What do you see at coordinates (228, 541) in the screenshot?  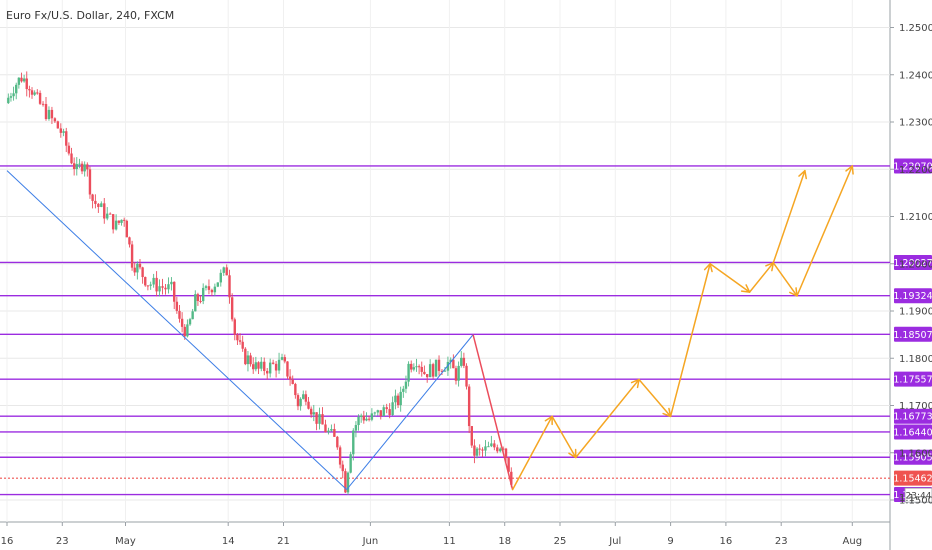 I see `x-tick-label: 14` at bounding box center [228, 541].